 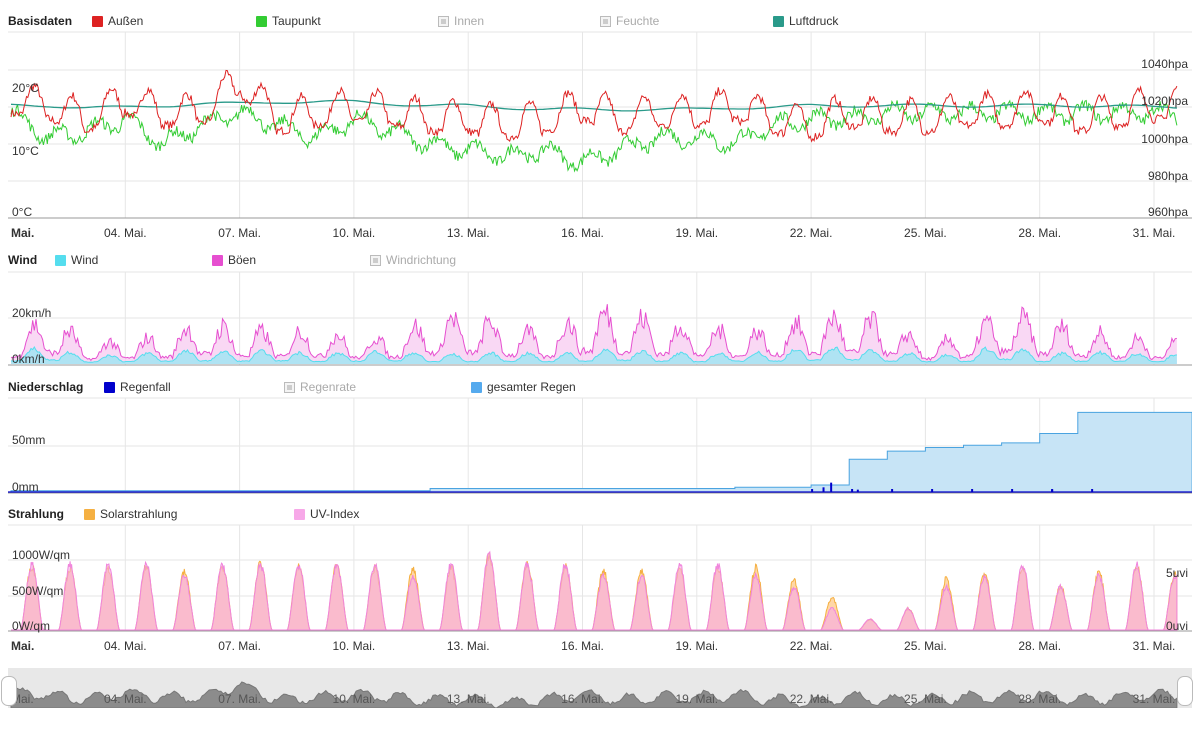 I want to click on legend-label: Solarstrahlung, so click(x=139, y=514).